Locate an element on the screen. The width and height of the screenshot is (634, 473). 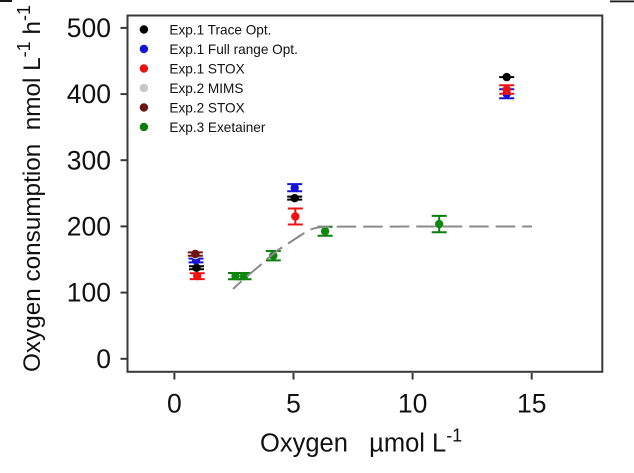
svg-text: 300 is located at coordinates (89, 160).